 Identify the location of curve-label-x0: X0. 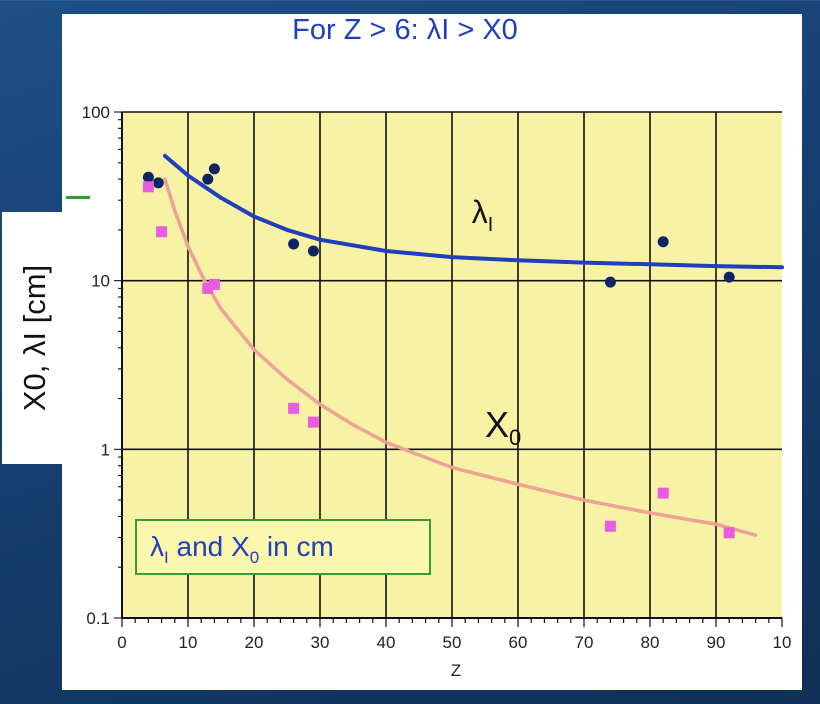
(503, 427).